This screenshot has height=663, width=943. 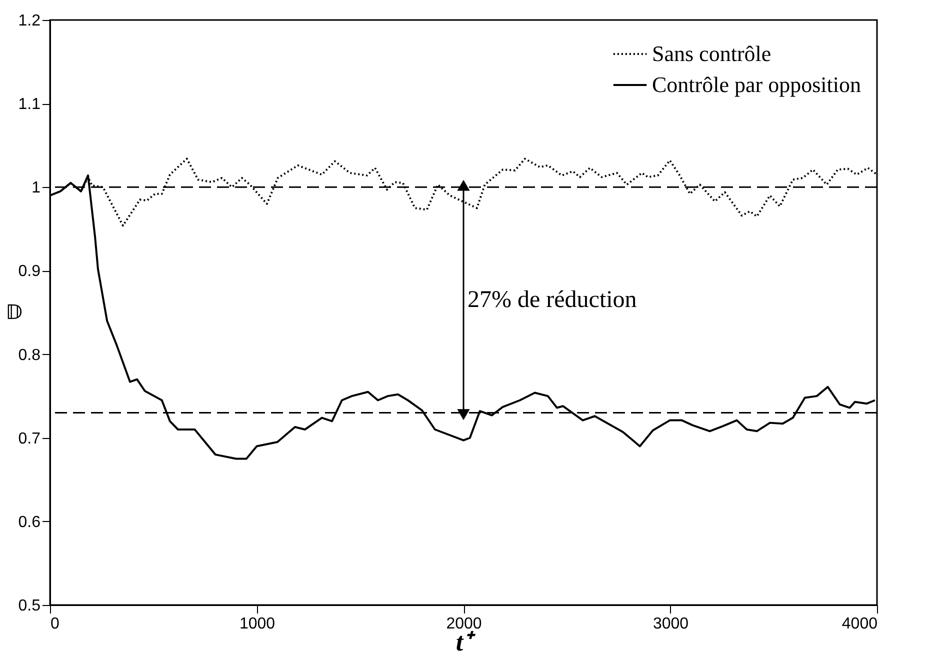 I want to click on y-tick-label: 0.7, so click(x=29, y=439).